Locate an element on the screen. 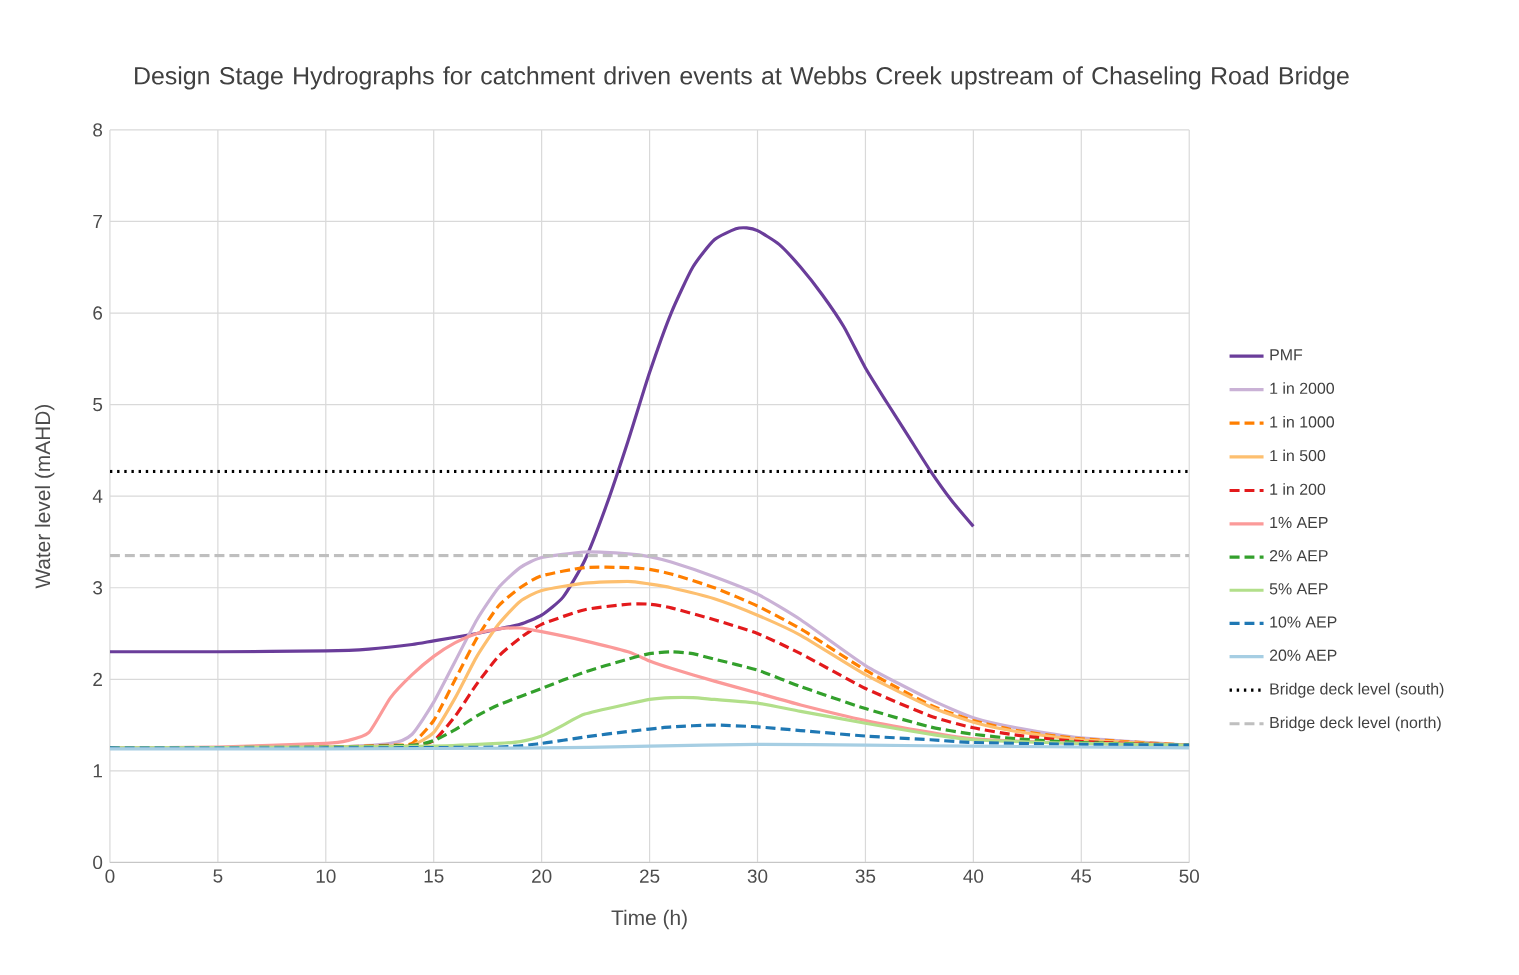  legend-label: 1% AEP is located at coordinates (1299, 522).